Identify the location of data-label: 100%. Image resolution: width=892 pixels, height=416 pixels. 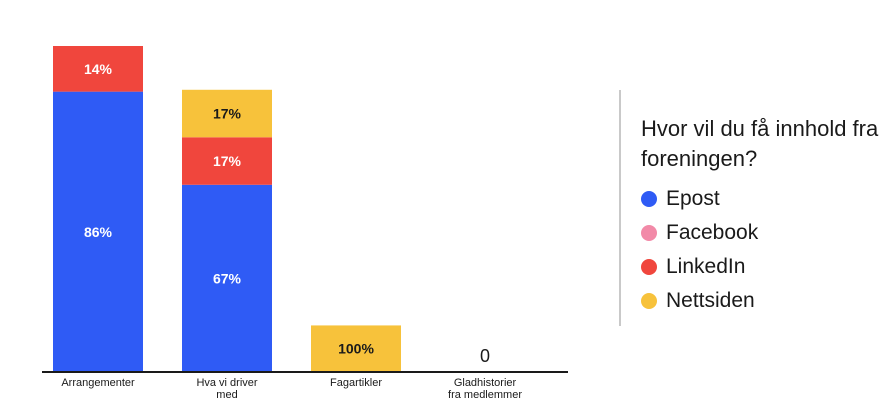
(356, 349).